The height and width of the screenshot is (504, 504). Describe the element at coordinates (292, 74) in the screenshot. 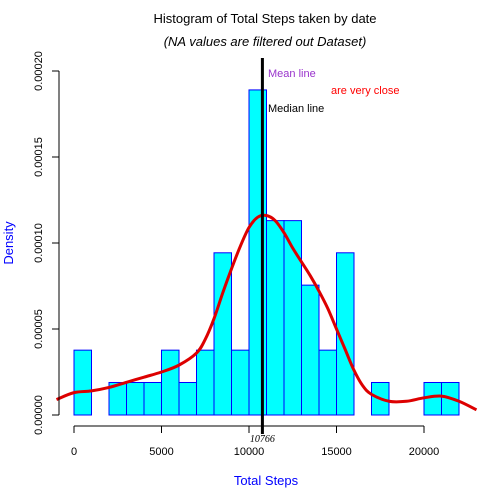

I see `mean-line-annotation: Mean line` at that location.